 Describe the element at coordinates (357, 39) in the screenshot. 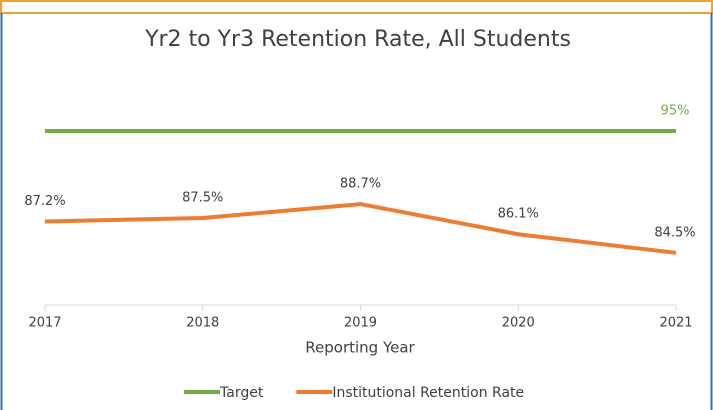

I see `chart-title: Yr2 to Yr3 Retention Rate, All Students` at that location.